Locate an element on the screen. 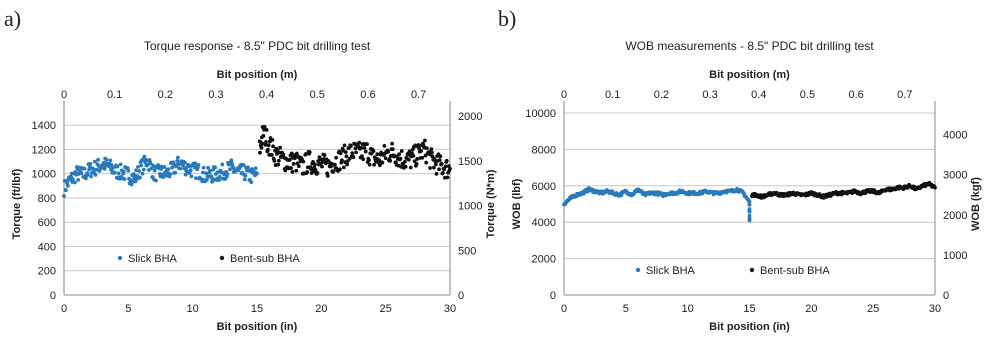  chart2-x2-axis-label: Bit position (m) is located at coordinates (749, 75).